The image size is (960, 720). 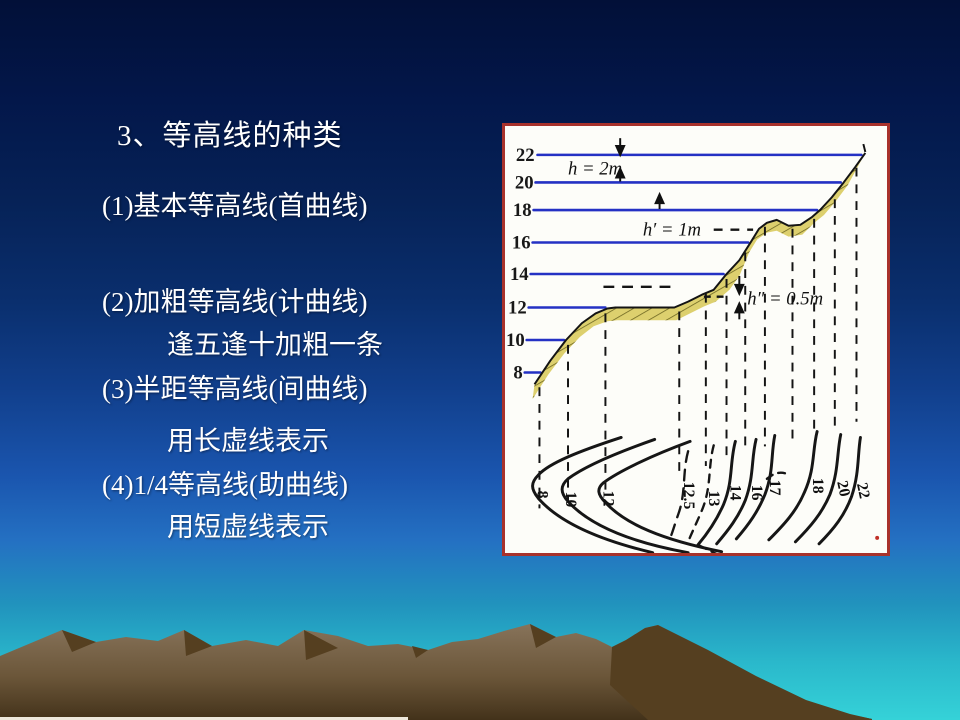 What do you see at coordinates (672, 230) in the screenshot?
I see `interval-annotation-h1: h′ = 1m` at bounding box center [672, 230].